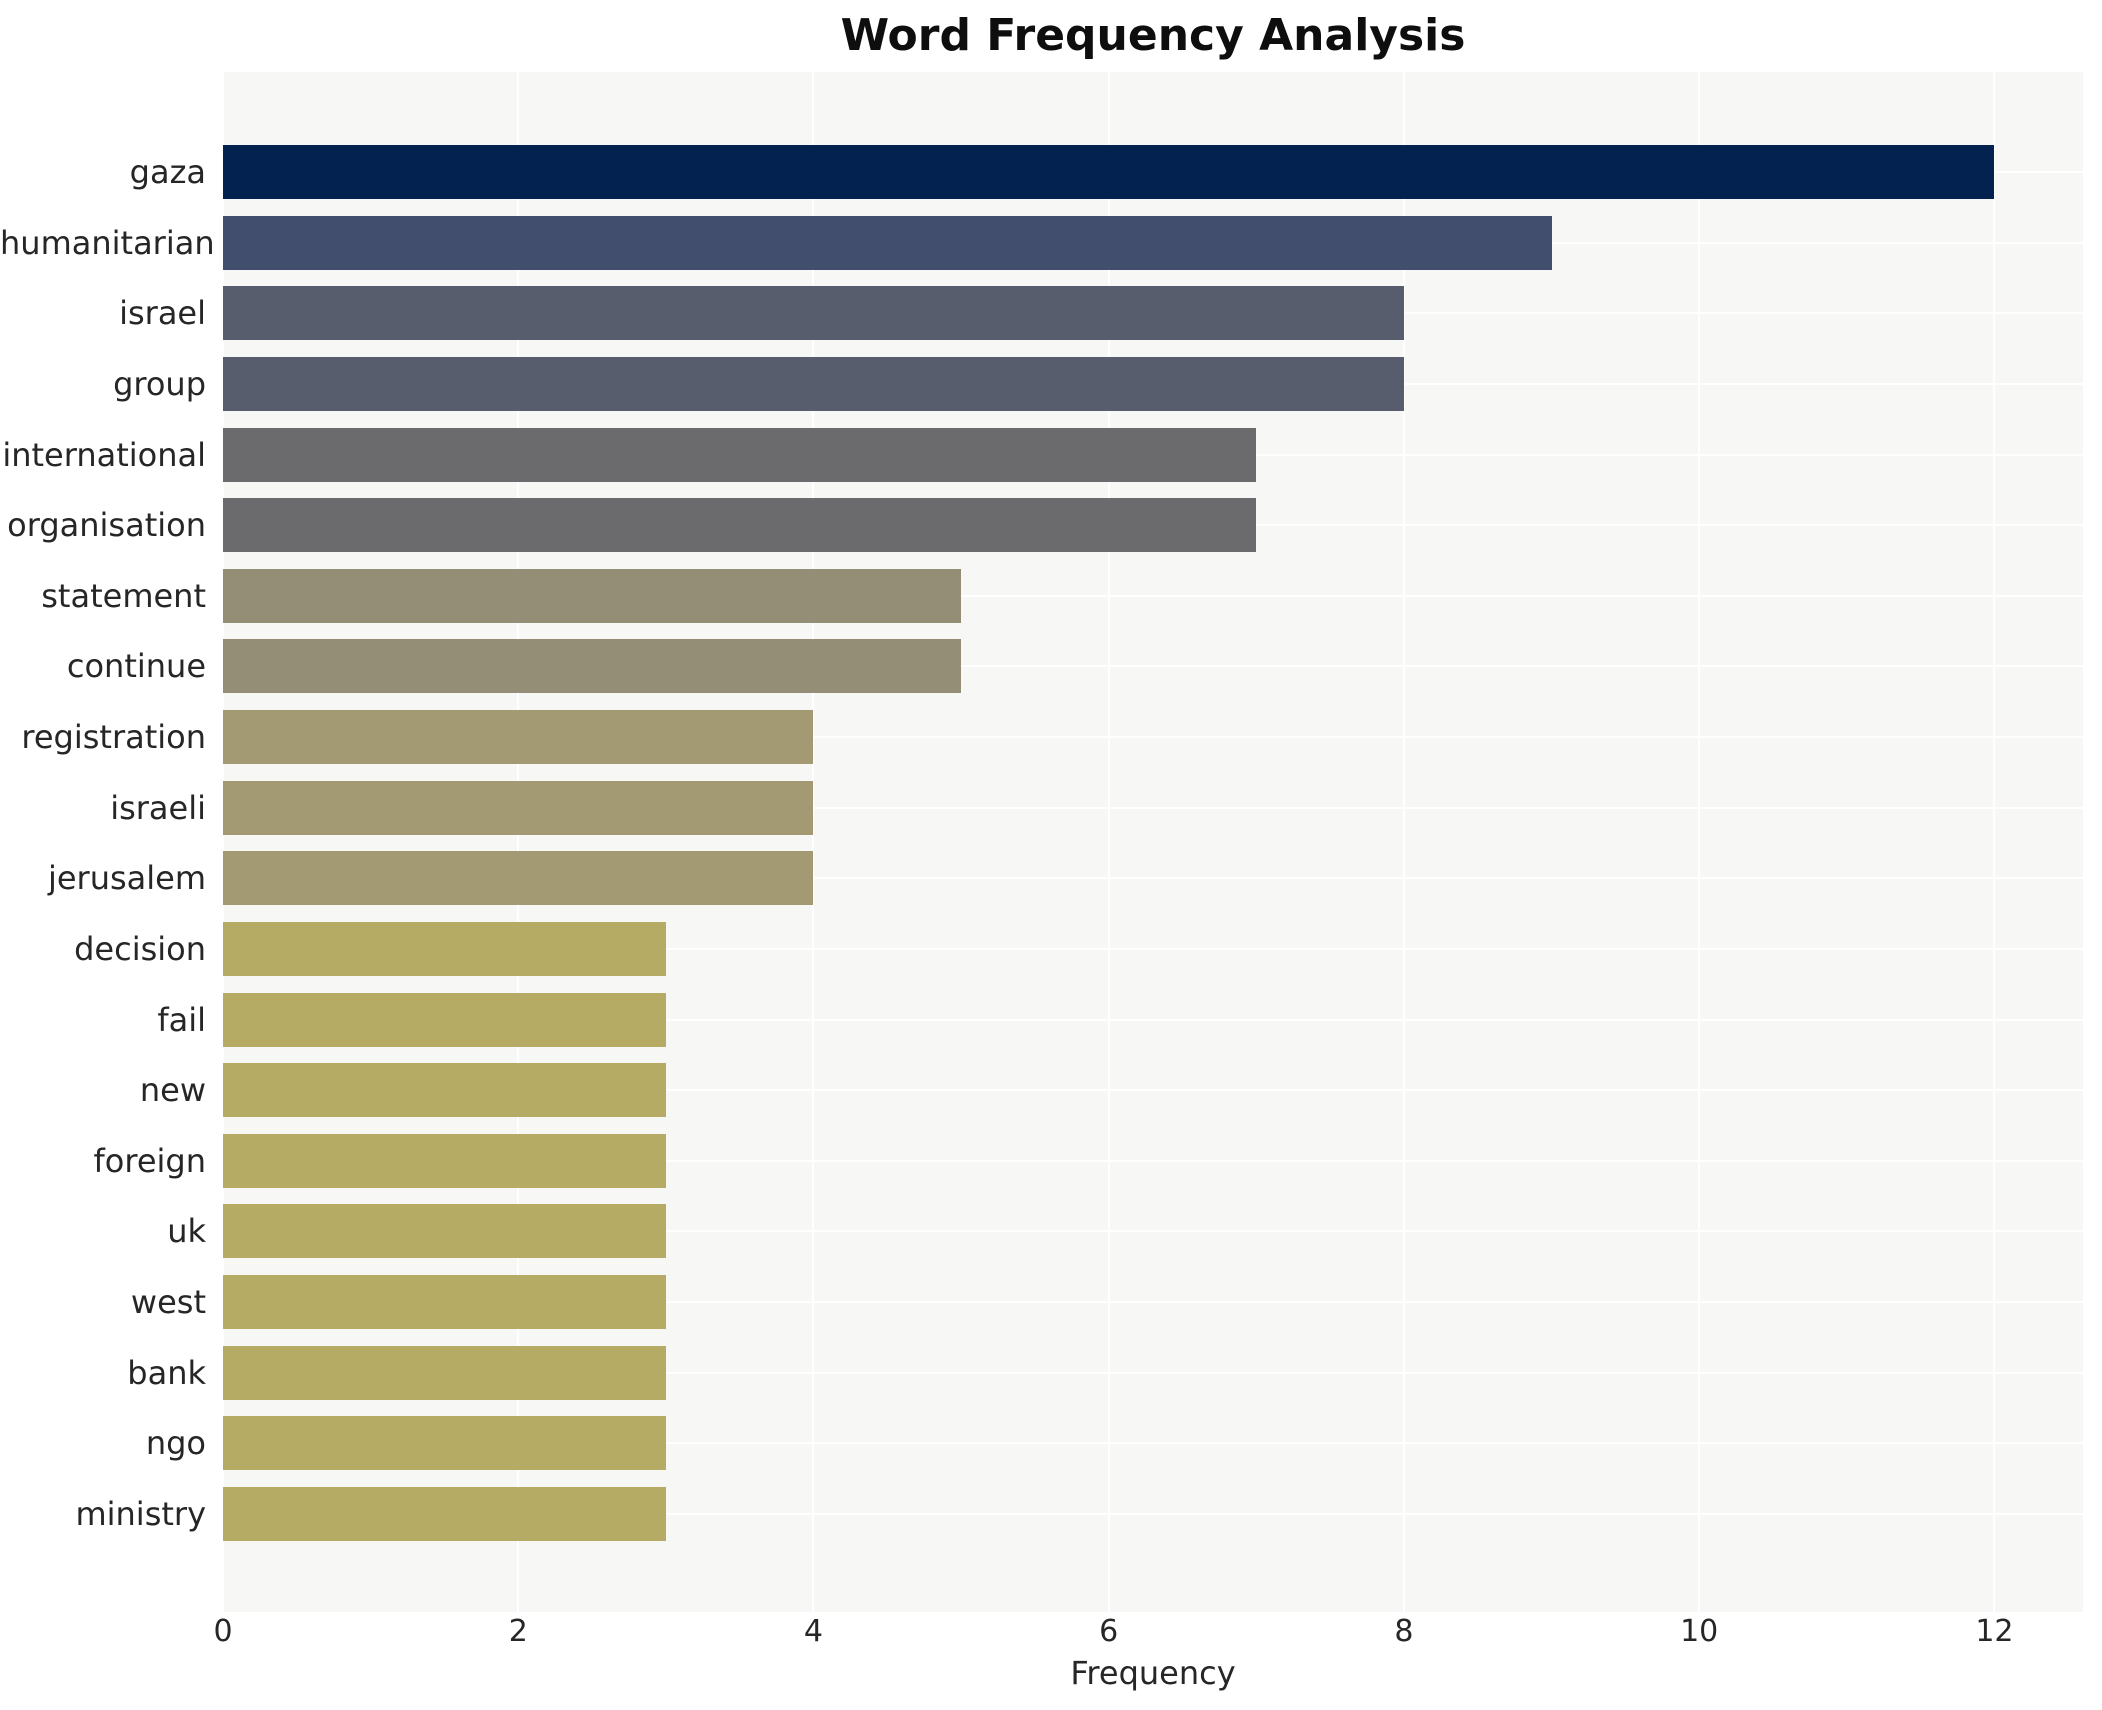 Image resolution: width=2102 pixels, height=1710 pixels. What do you see at coordinates (175, 1443) in the screenshot?
I see `y-tick-label-ngo: ngo` at bounding box center [175, 1443].